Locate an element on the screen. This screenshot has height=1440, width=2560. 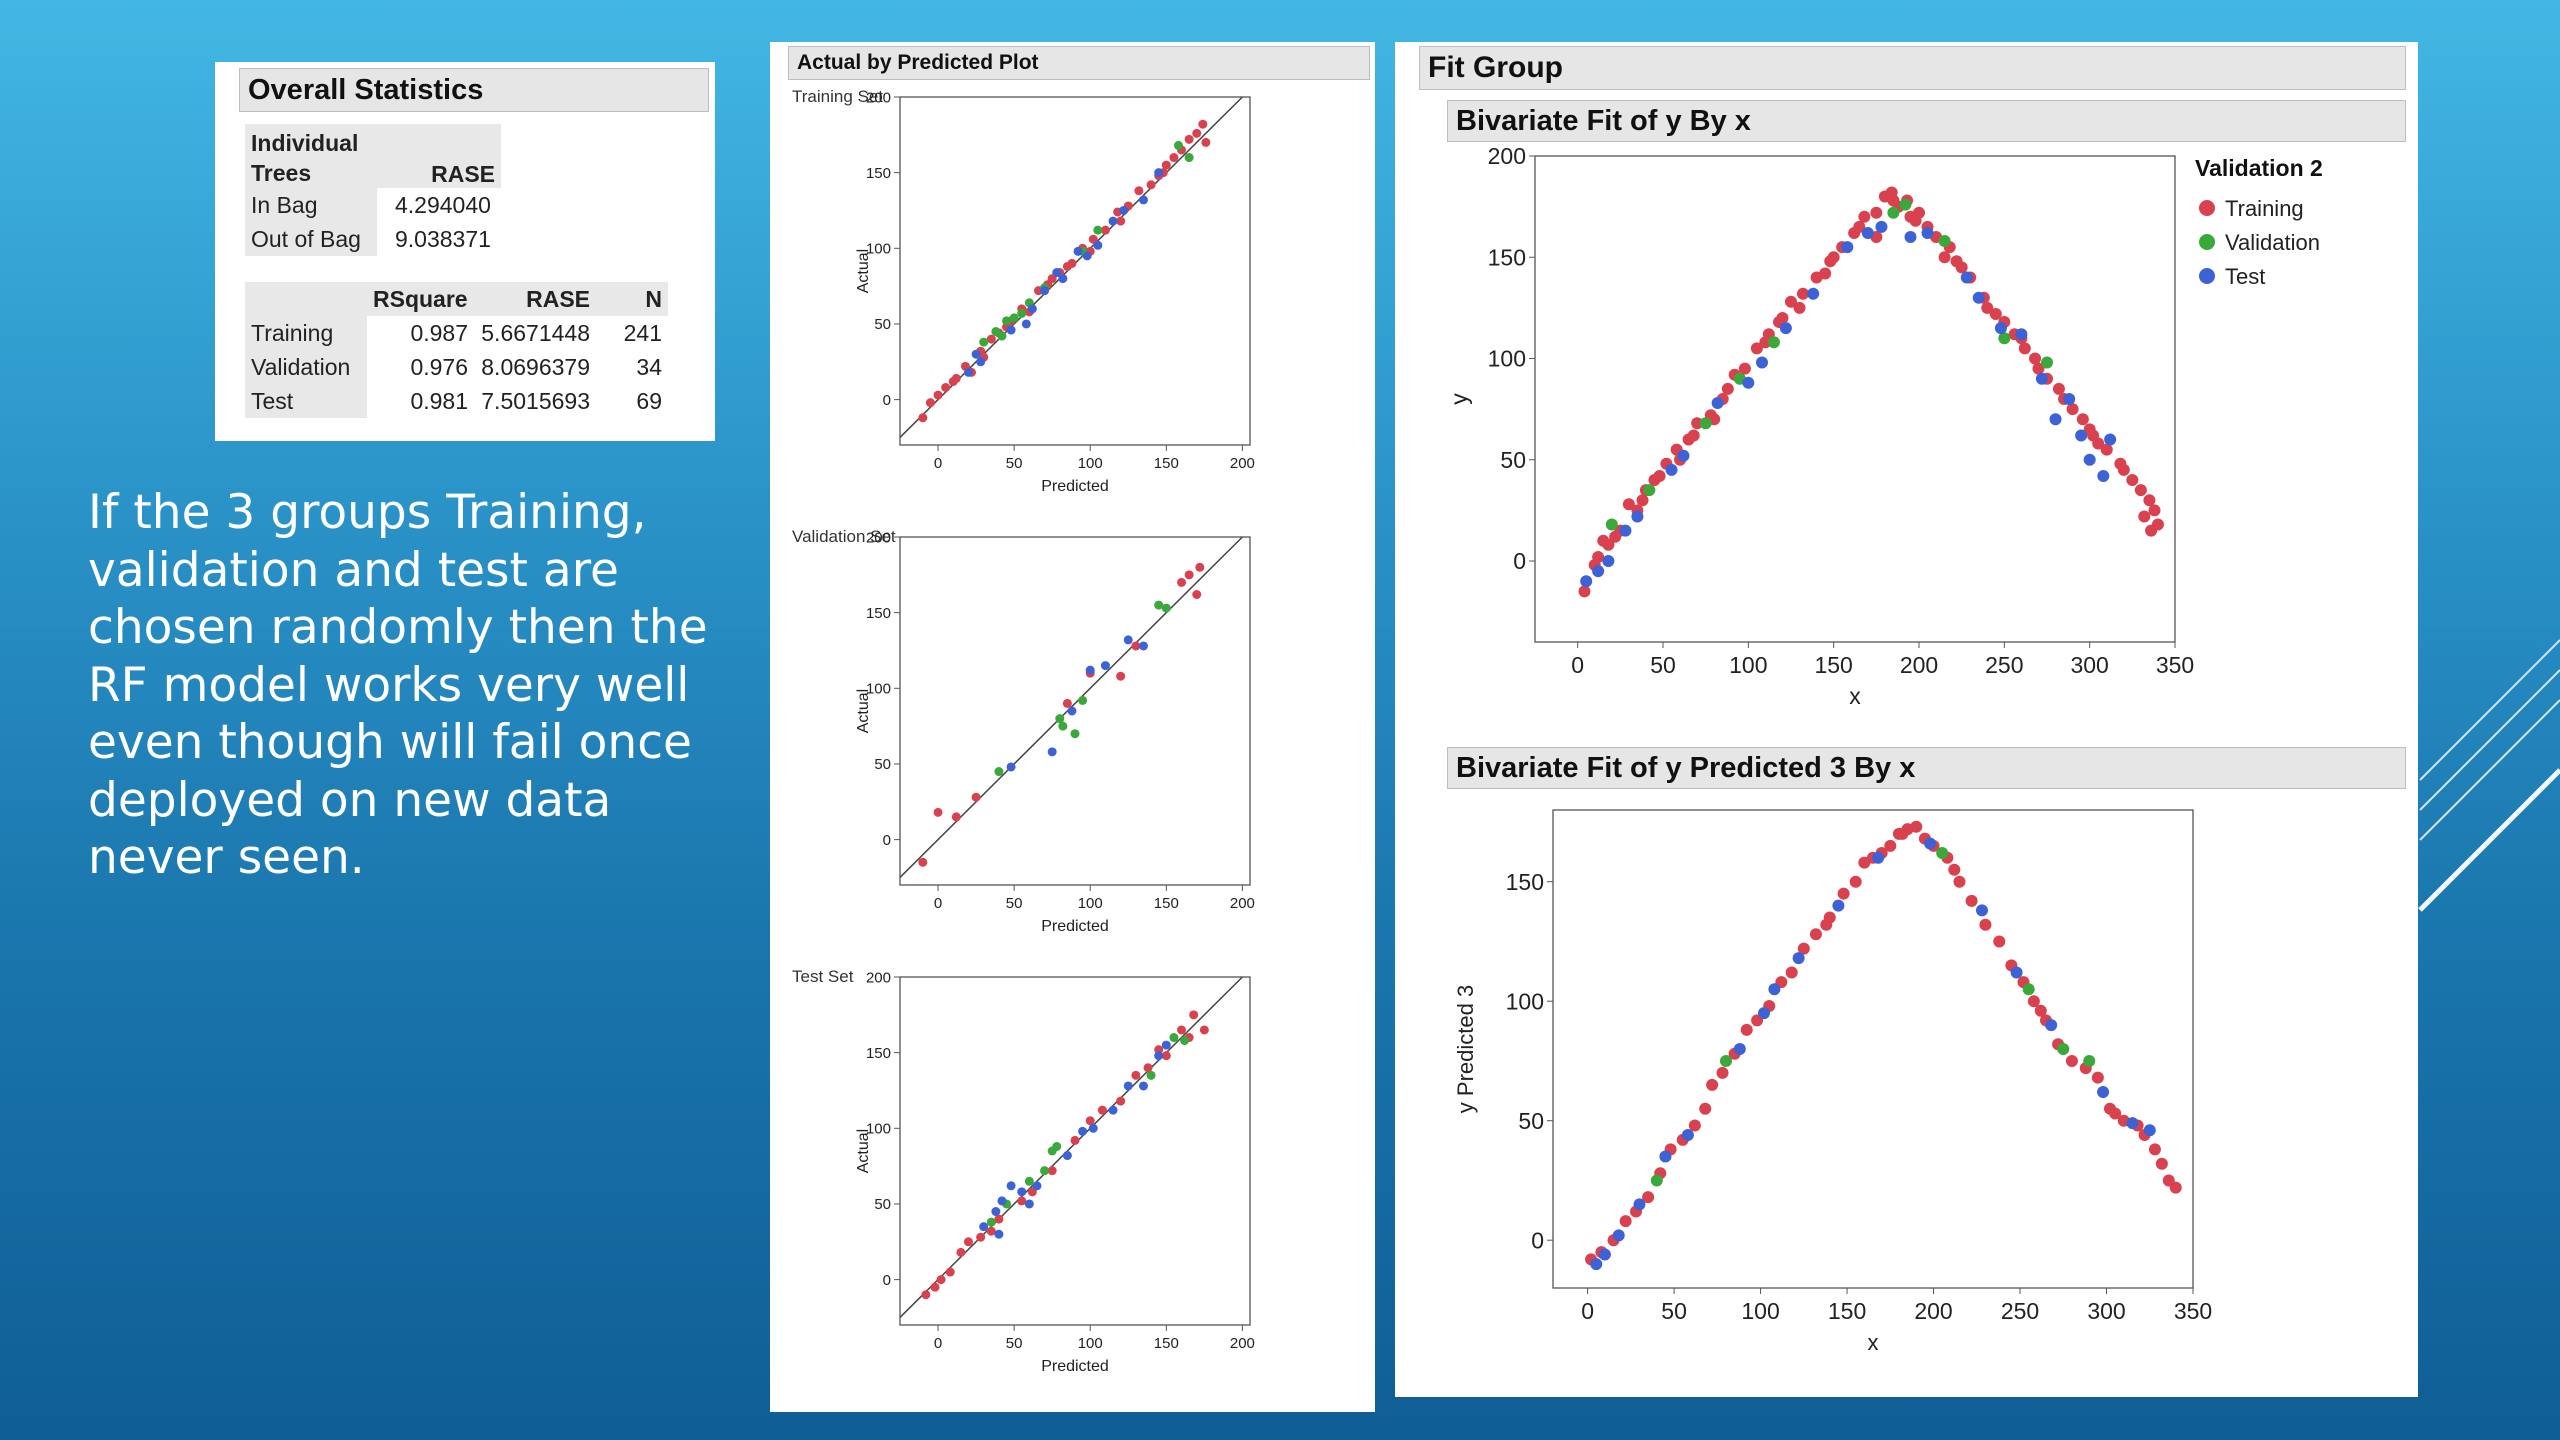
overall-statistics-header: Overall Statistics is located at coordinates (474, 90).